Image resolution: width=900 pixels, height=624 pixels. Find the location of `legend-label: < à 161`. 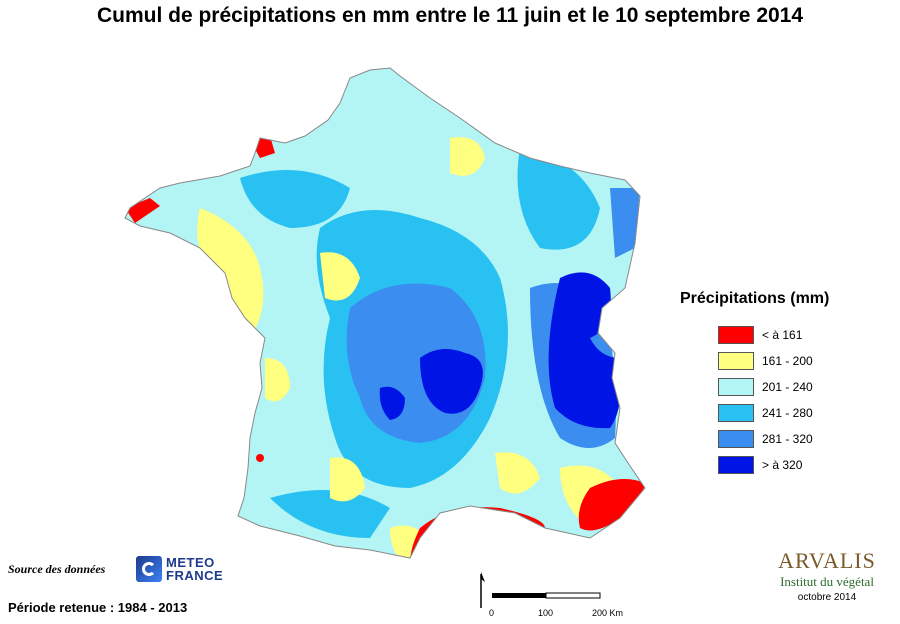

legend-label: < à 161 is located at coordinates (782, 335).